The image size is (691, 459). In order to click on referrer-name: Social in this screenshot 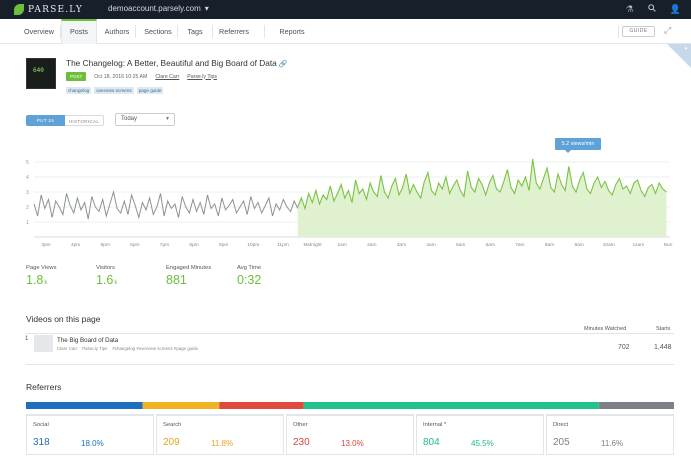, I will do `click(41, 425)`.